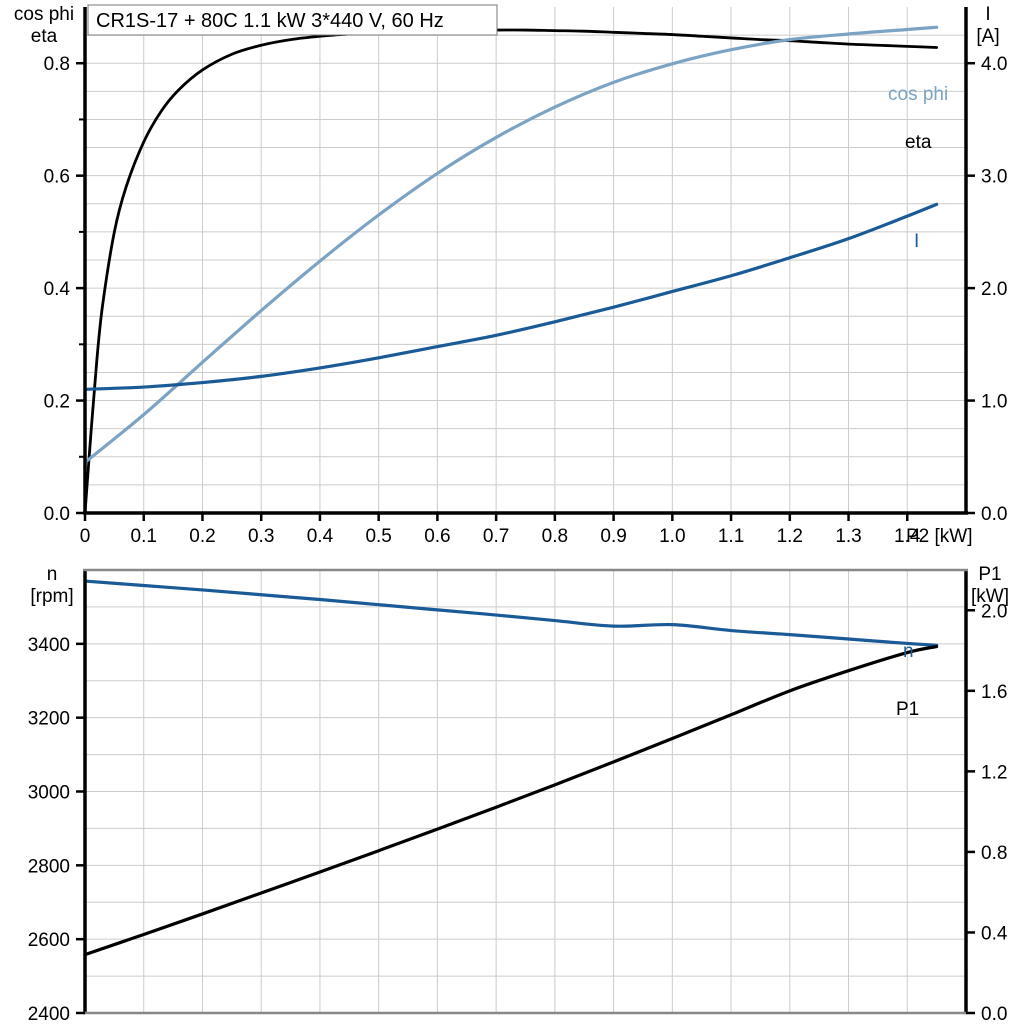  What do you see at coordinates (994, 514) in the screenshot?
I see `top-right-tick-label: 0.0` at bounding box center [994, 514].